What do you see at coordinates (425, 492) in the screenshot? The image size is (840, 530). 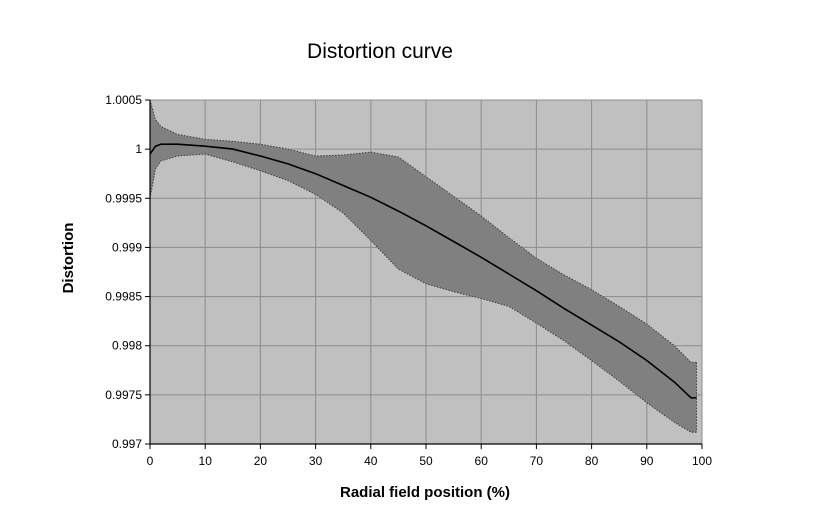 I see `x-axis-title: Radial field position (%)` at bounding box center [425, 492].